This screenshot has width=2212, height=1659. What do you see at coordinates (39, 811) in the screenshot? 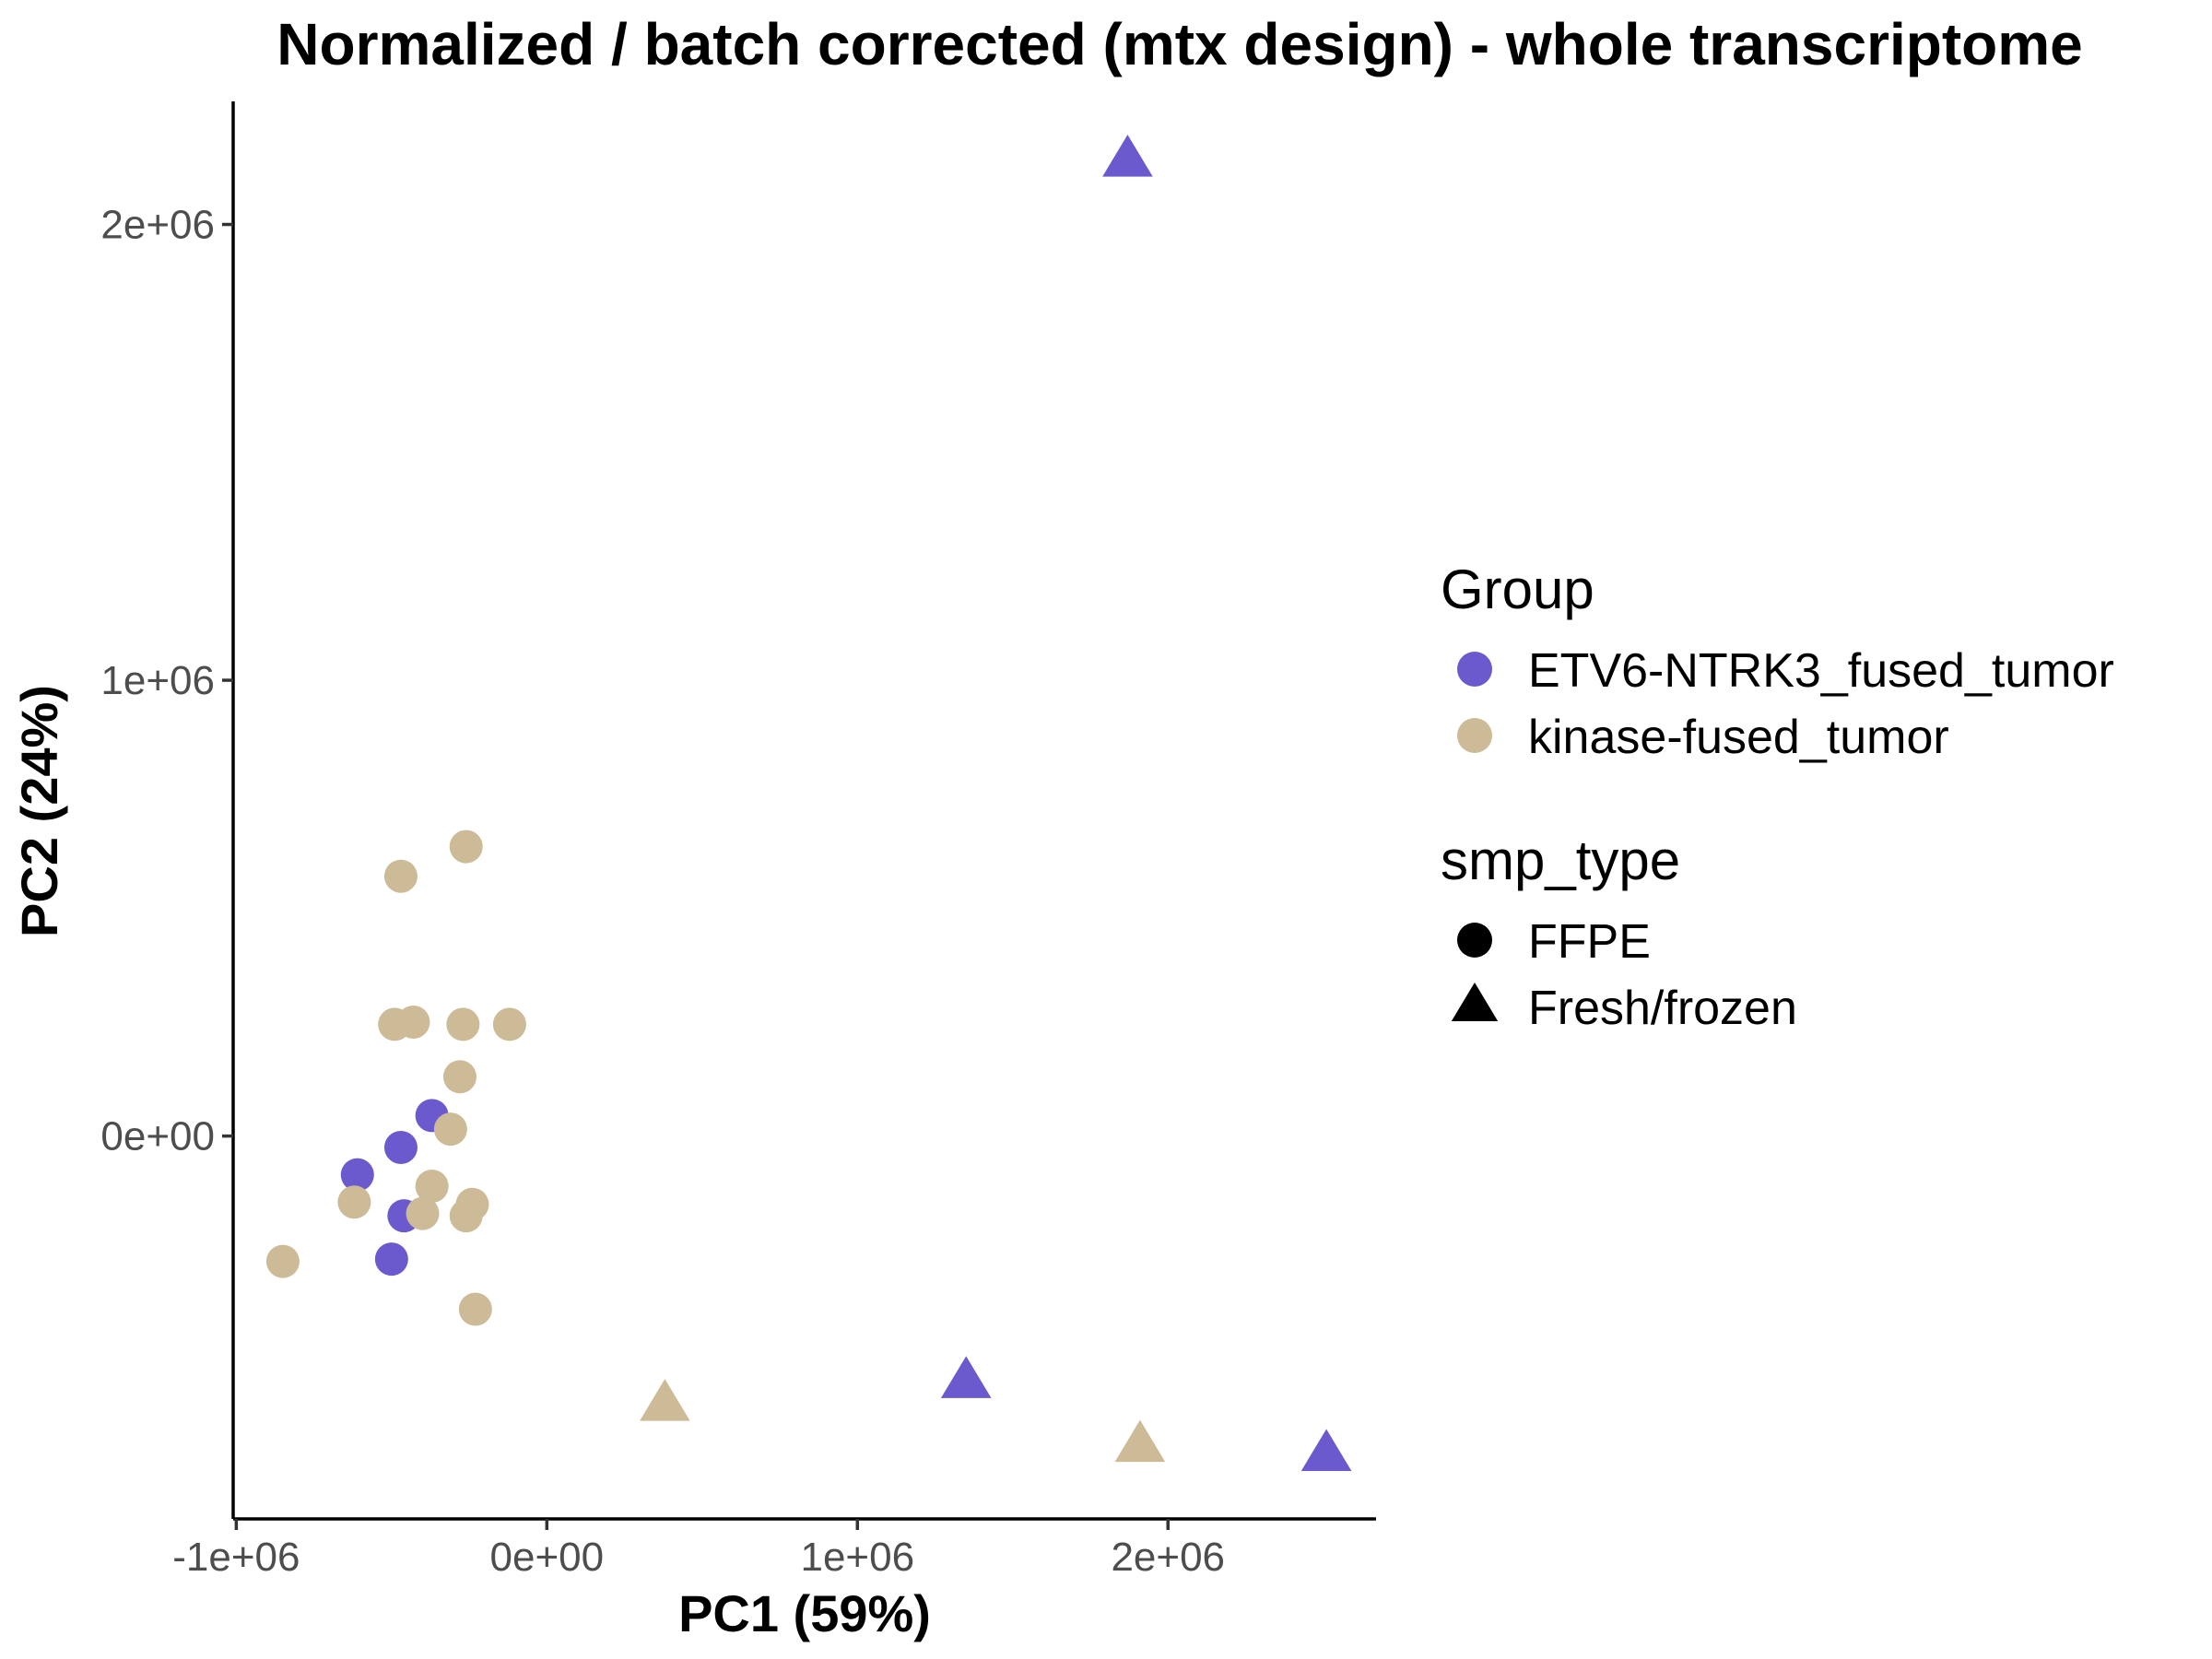
I see `y-axis-title: PC2 (24%)` at bounding box center [39, 811].